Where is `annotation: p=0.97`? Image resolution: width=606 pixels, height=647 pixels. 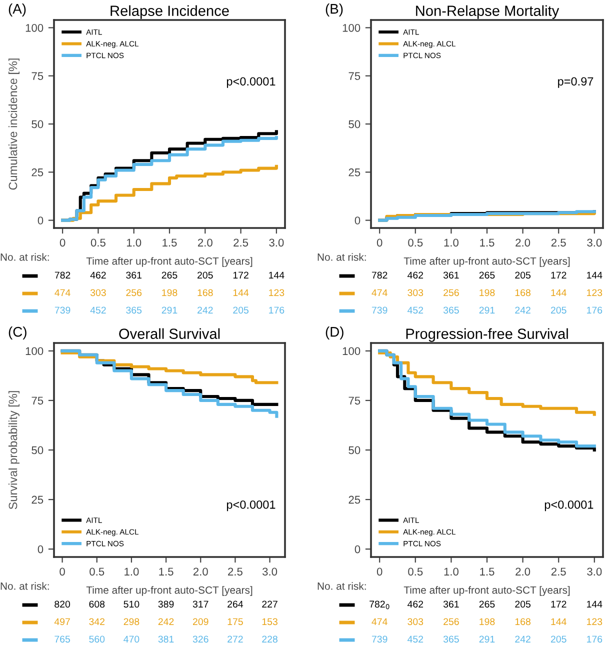 annotation: p=0.97 is located at coordinates (576, 82).